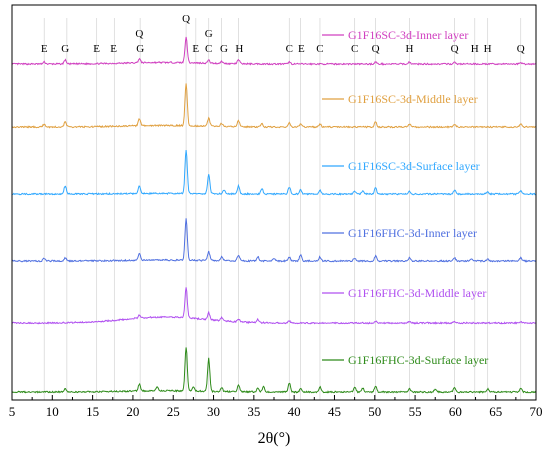 The height and width of the screenshot is (454, 550). What do you see at coordinates (213, 411) in the screenshot?
I see `x-tick-label: 30` at bounding box center [213, 411].